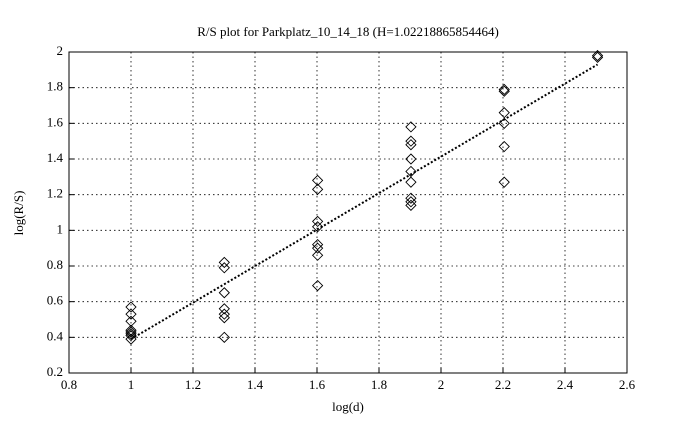  I want to click on x-tick-label: 1.6, so click(317, 384).